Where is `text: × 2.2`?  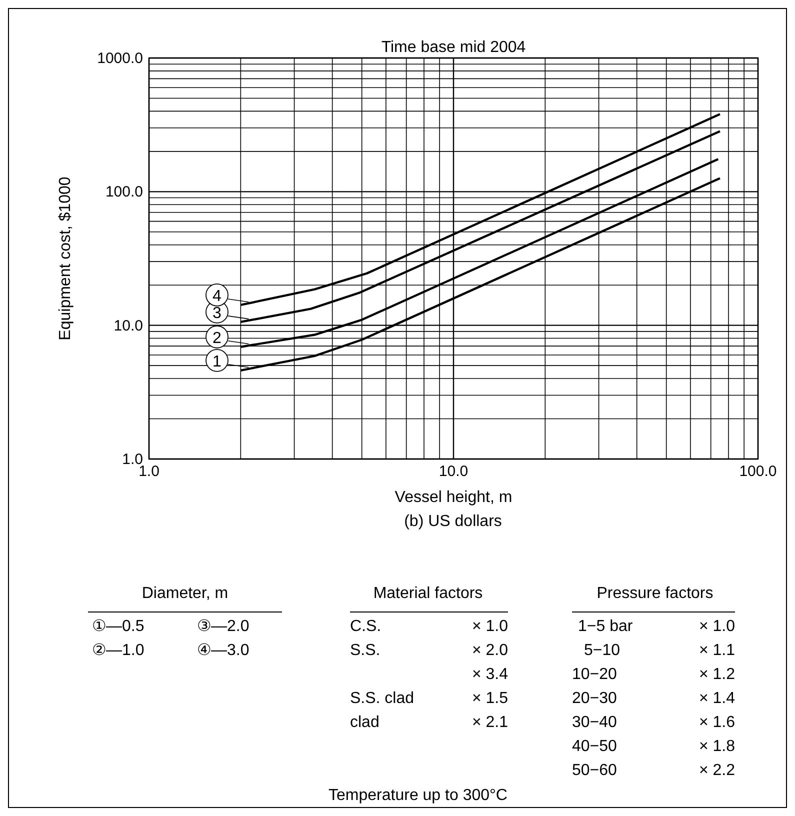
text: × 2.2 is located at coordinates (717, 770).